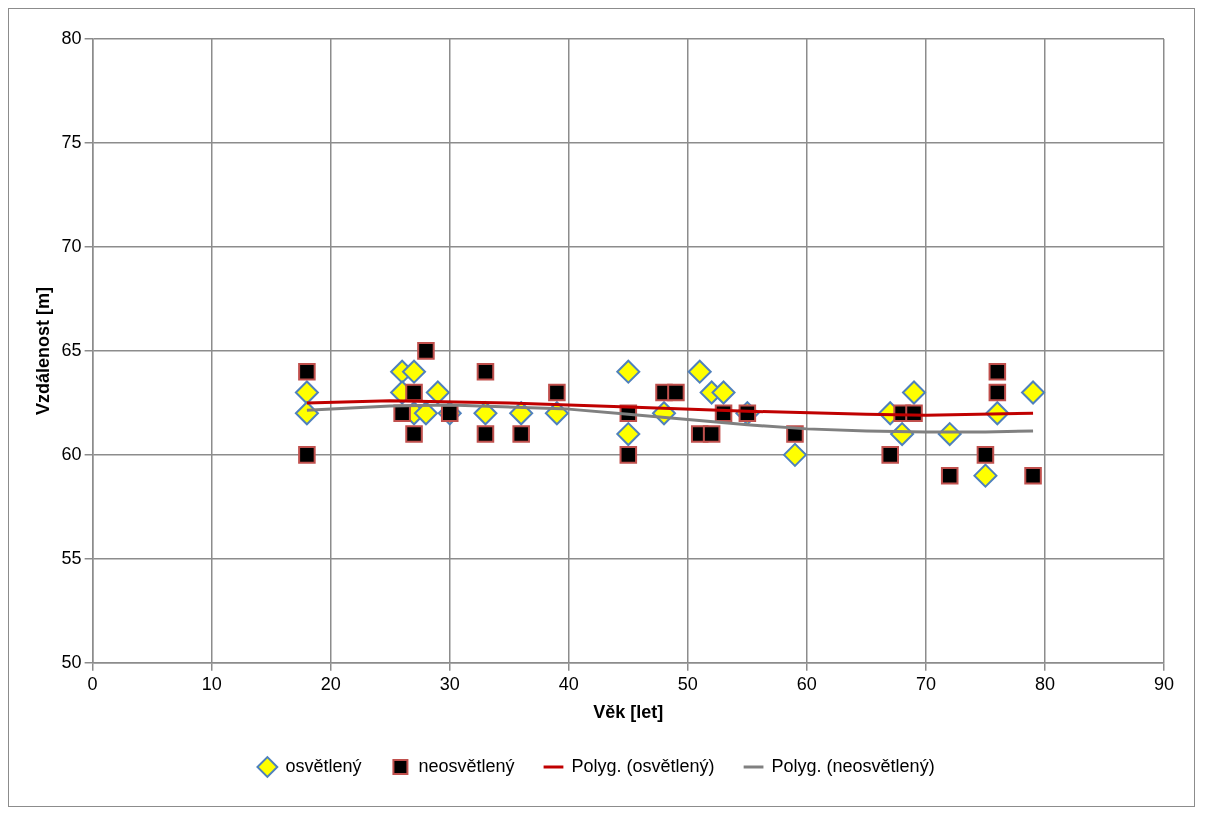  I want to click on x-tick-label: 10, so click(211, 683).